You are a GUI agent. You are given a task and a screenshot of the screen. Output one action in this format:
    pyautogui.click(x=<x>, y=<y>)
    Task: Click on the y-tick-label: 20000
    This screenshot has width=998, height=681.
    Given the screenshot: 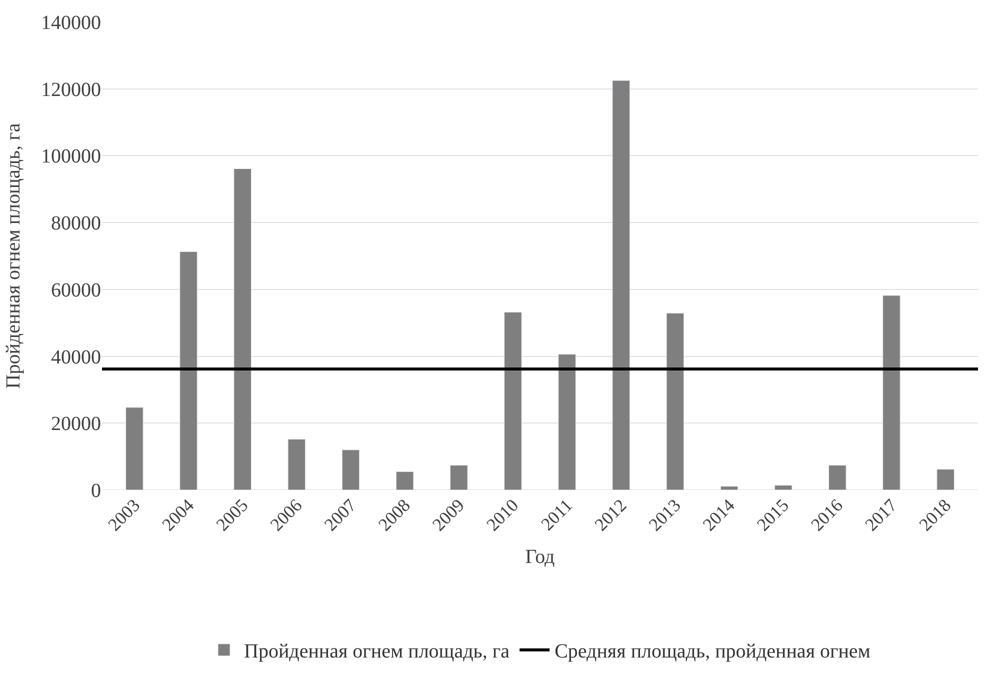 What is the action you would take?
    pyautogui.click(x=76, y=424)
    